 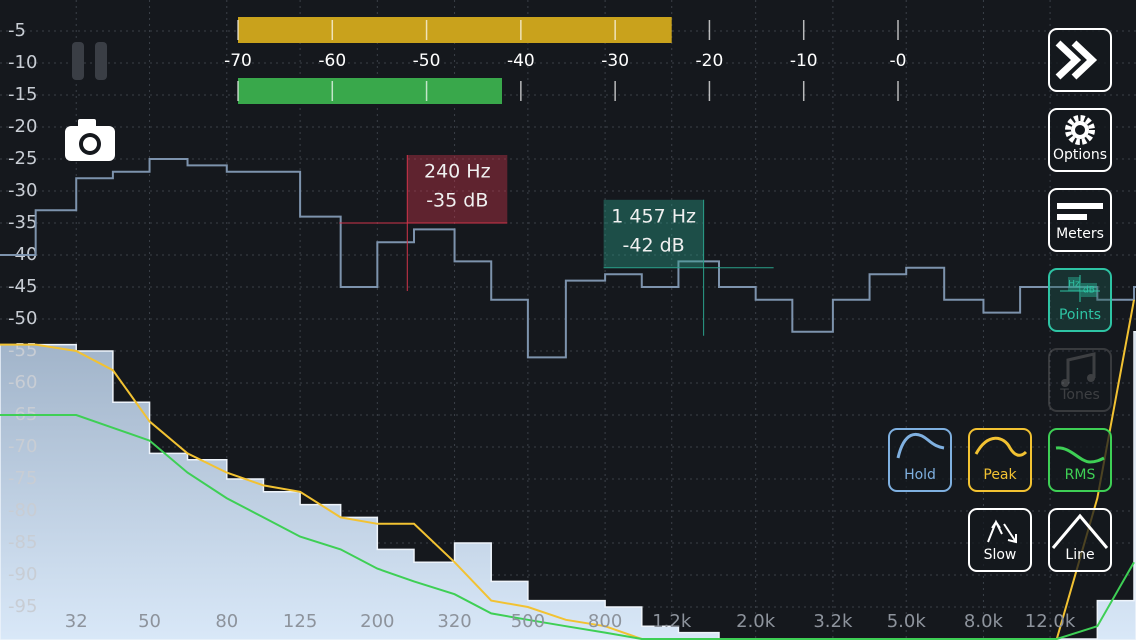 What do you see at coordinates (1080, 60) in the screenshot?
I see `forward-button` at bounding box center [1080, 60].